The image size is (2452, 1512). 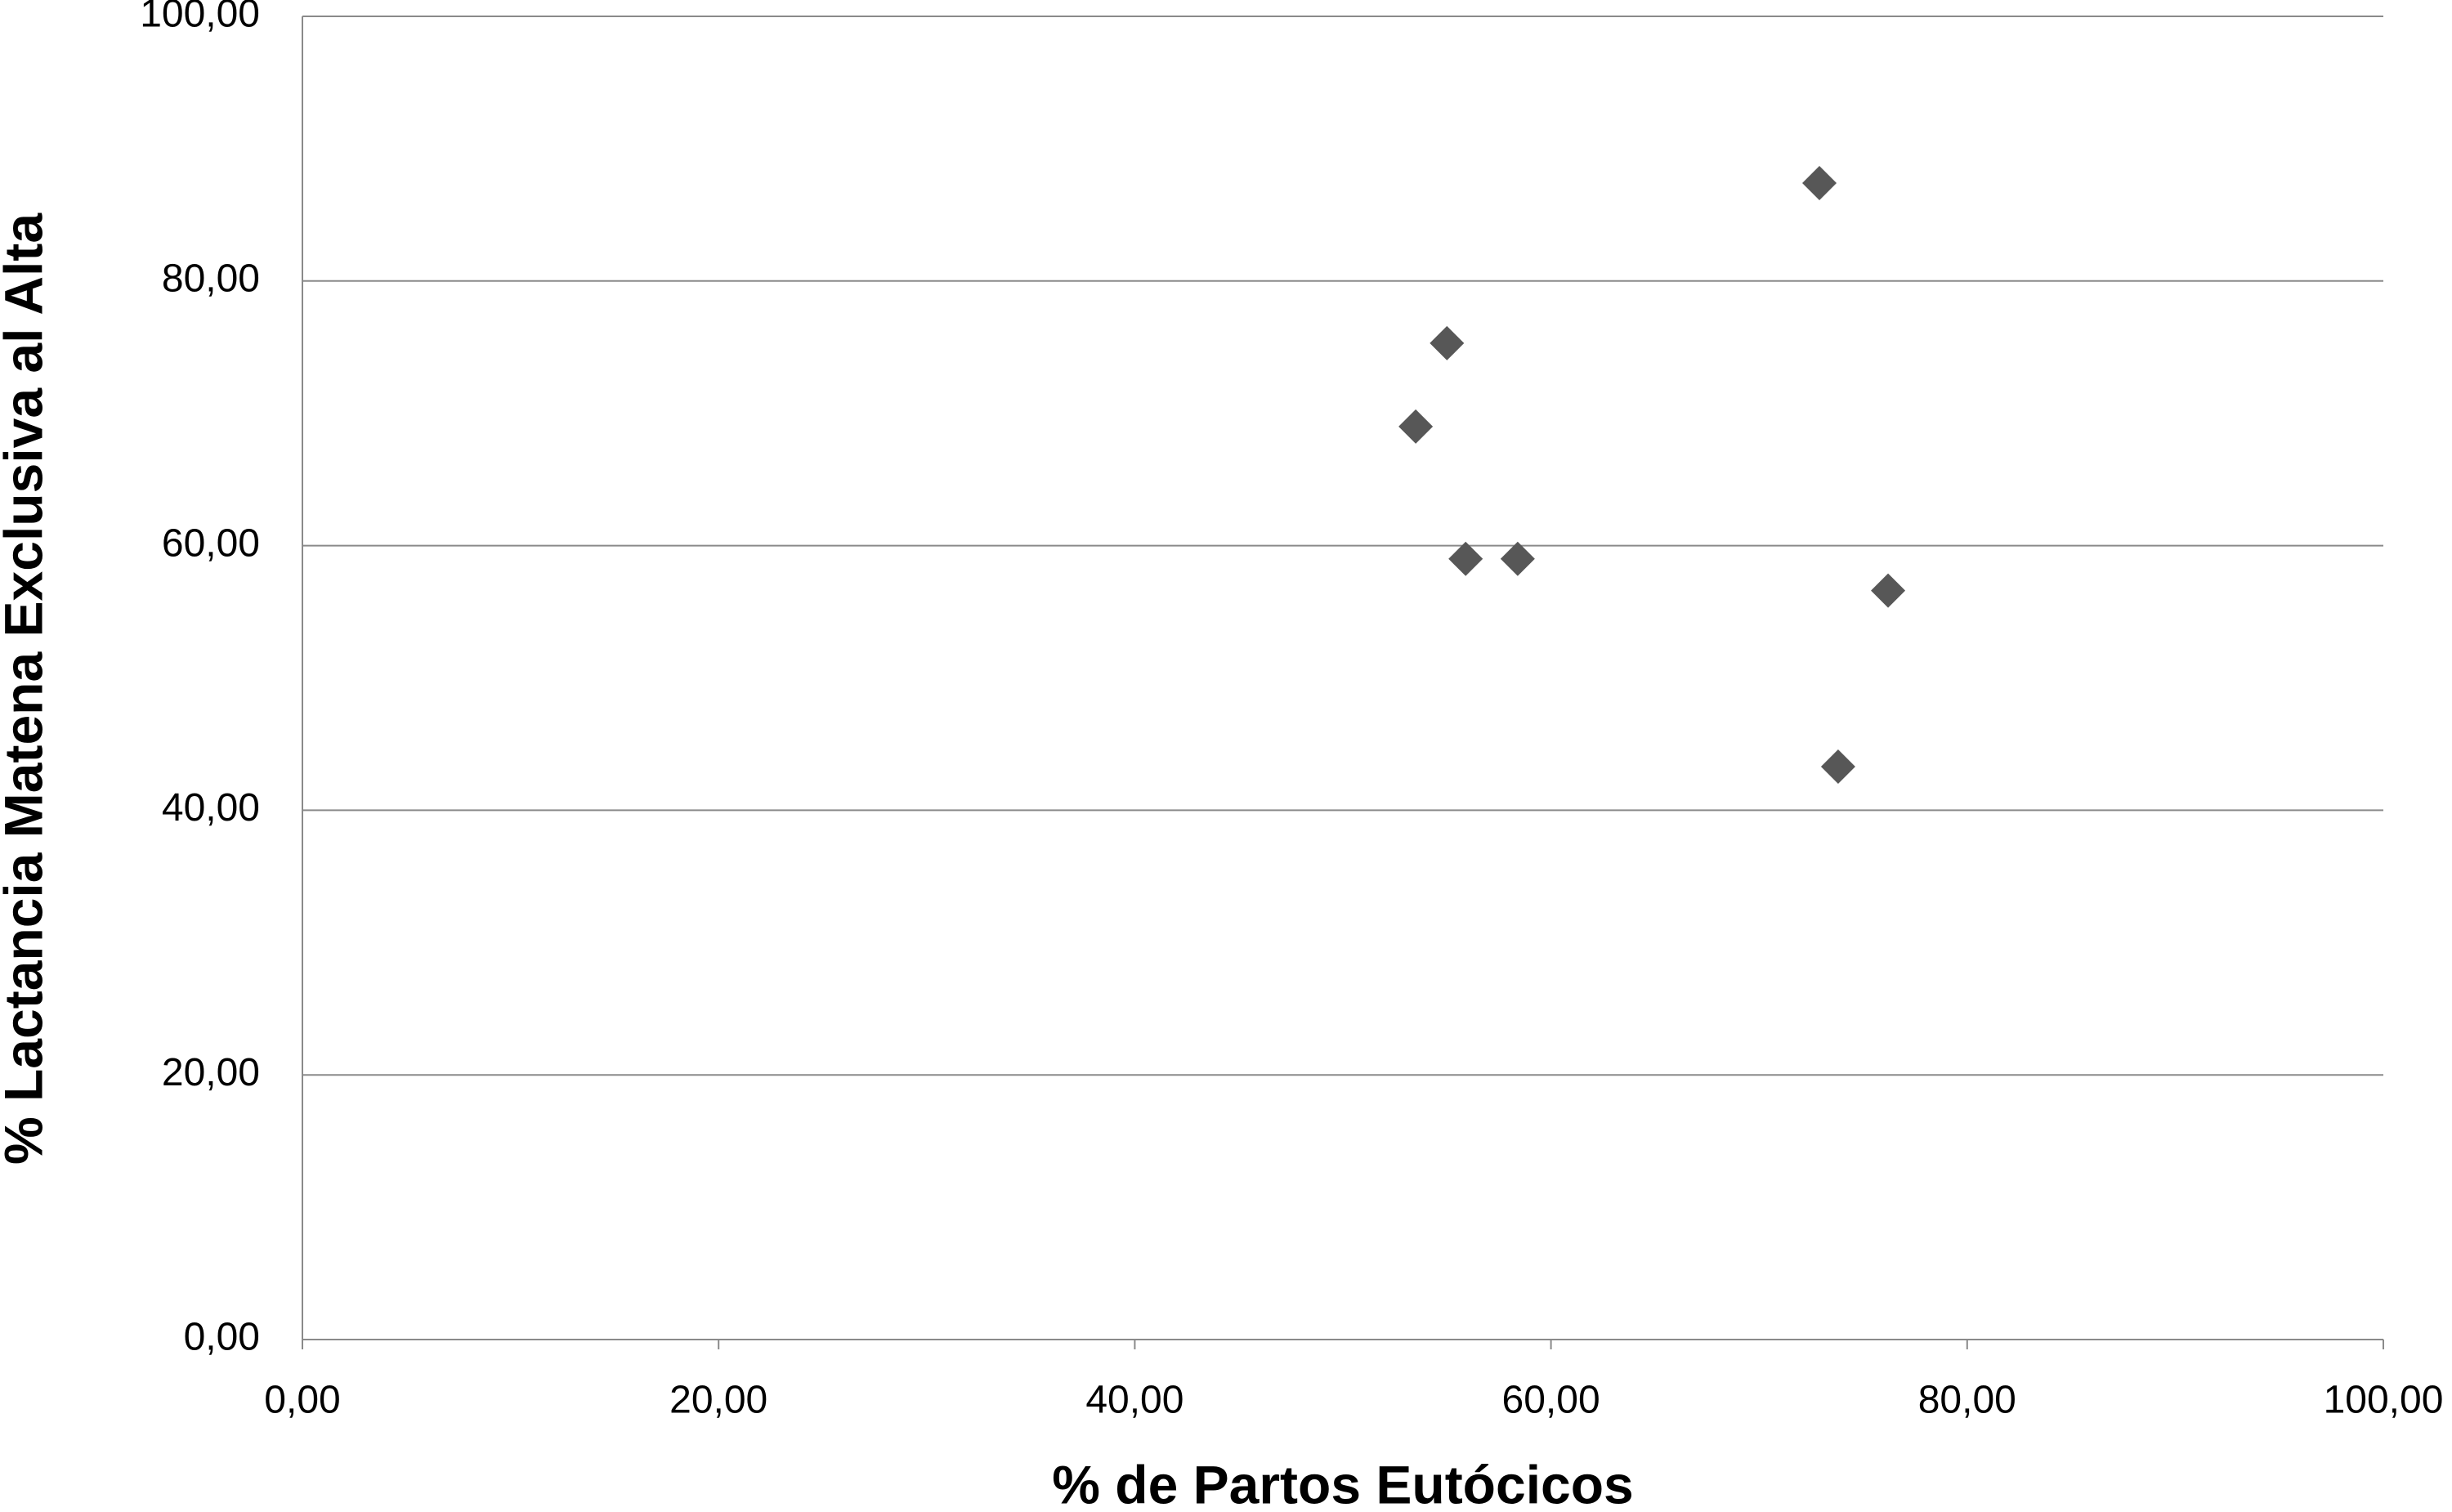 I want to click on y-tick-label: 80,00, so click(x=211, y=278).